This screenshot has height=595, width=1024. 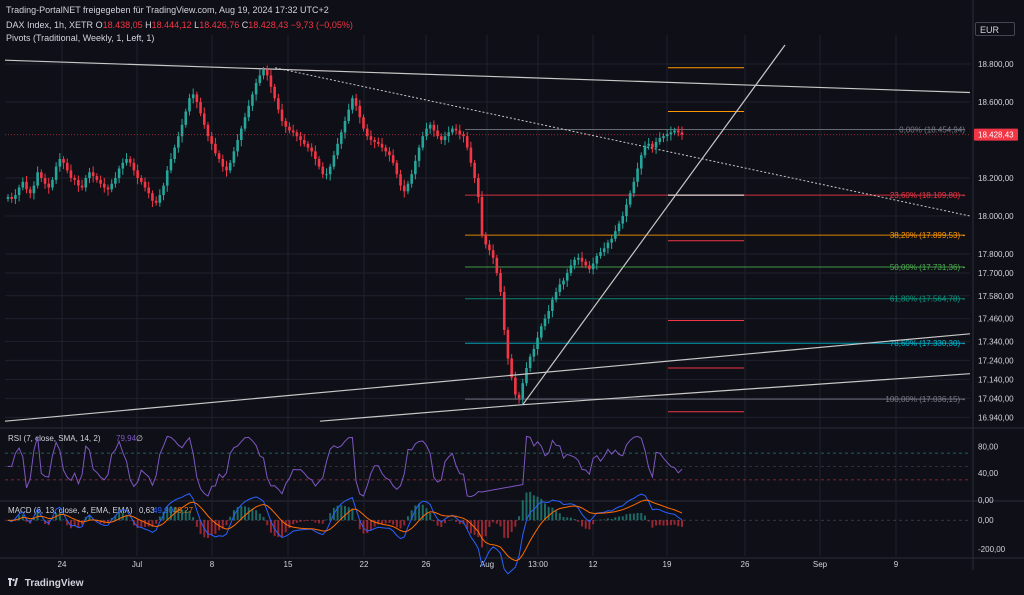 I want to click on y-tick-label: 17.040,00, so click(x=996, y=398).